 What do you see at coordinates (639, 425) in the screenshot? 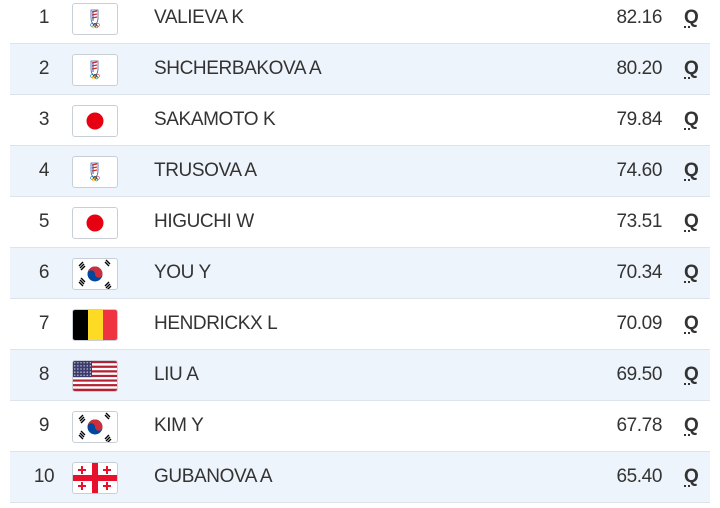
I see `score: 67.78` at bounding box center [639, 425].